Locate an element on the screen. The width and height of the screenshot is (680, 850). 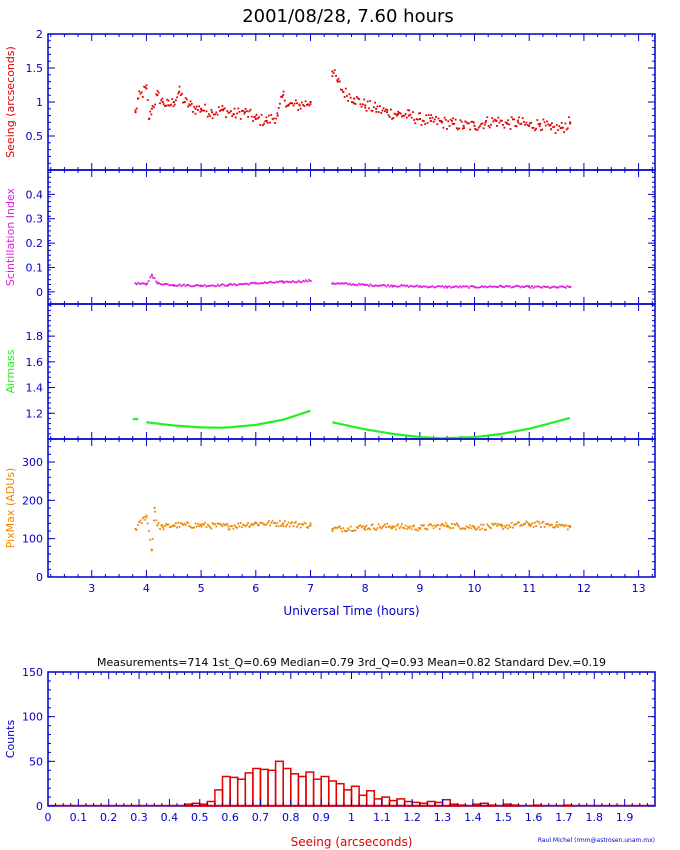
x-tick-label: 0.5 is located at coordinates (200, 817).